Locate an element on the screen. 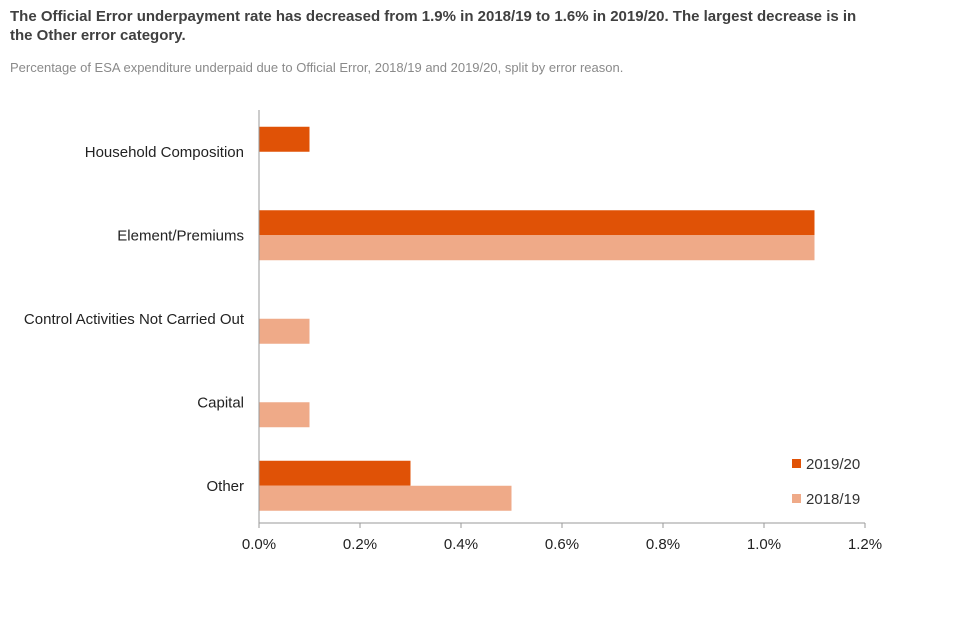 This screenshot has height=640, width=960. x-tick-label: 1.2% is located at coordinates (865, 544).